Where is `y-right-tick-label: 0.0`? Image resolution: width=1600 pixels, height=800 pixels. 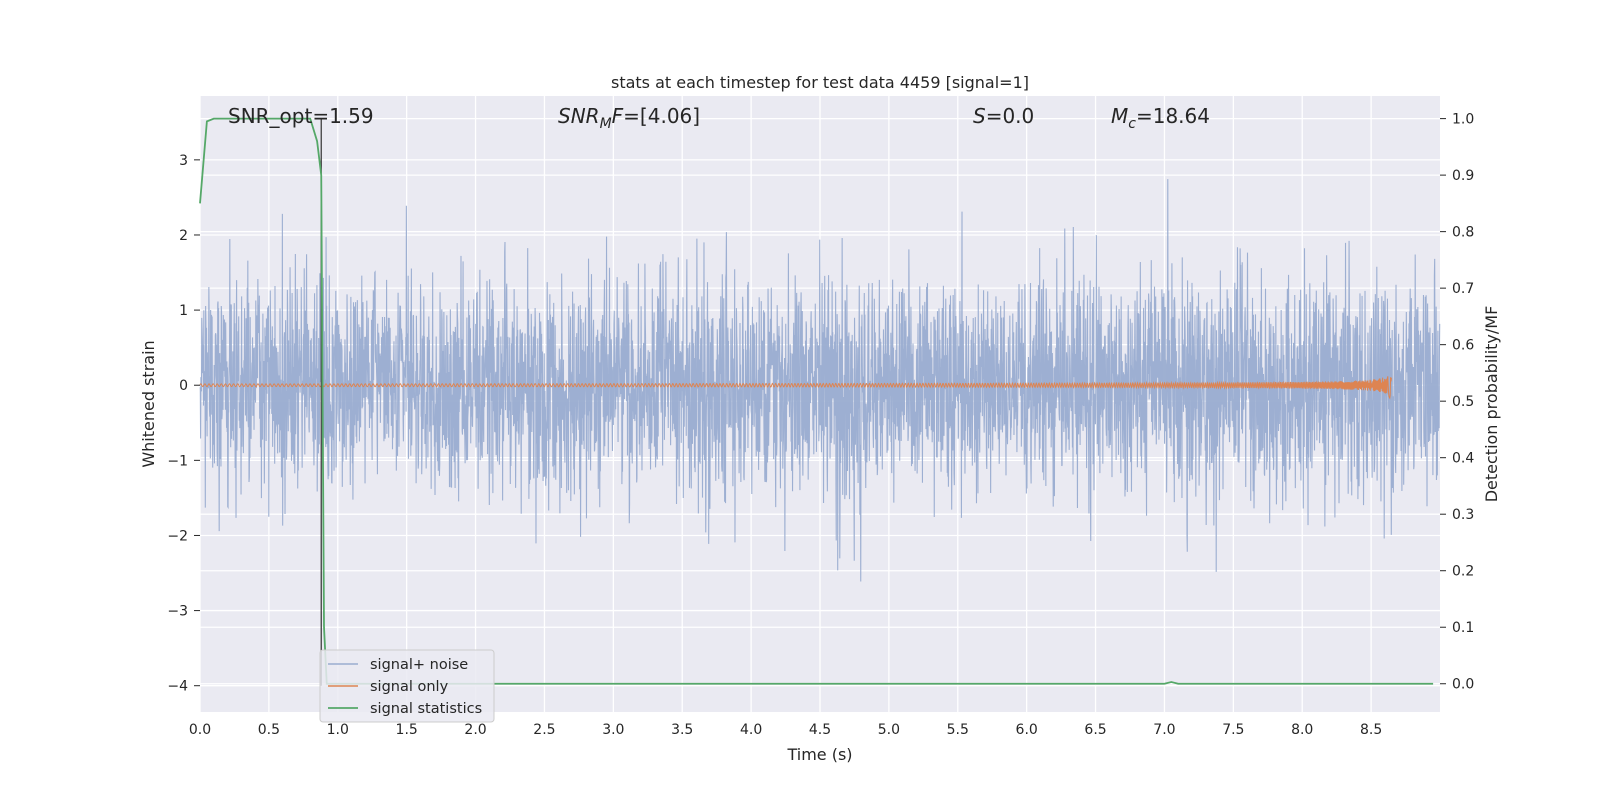 y-right-tick-label: 0.0 is located at coordinates (1463, 685).